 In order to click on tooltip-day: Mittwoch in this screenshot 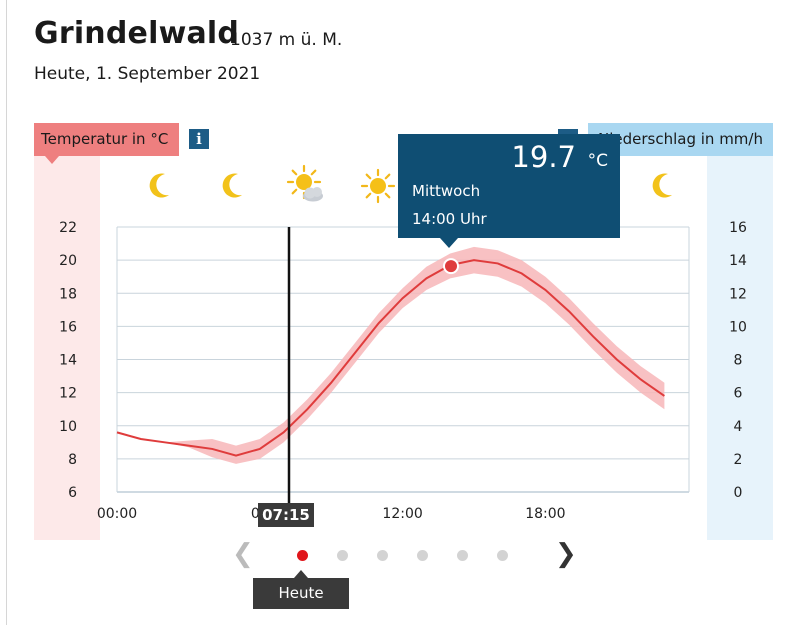, I will do `click(446, 191)`.